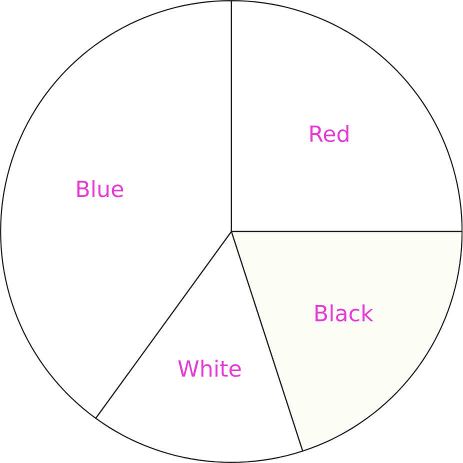 This screenshot has width=463, height=463. What do you see at coordinates (329, 133) in the screenshot?
I see `slice-label: Red` at bounding box center [329, 133].